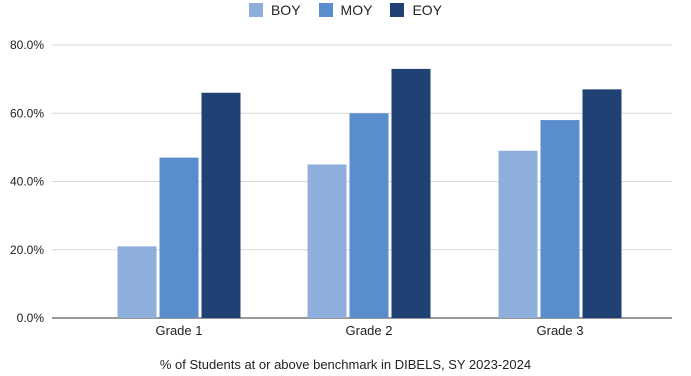 The image size is (691, 376). I want to click on legend-item-eoy: EOY, so click(416, 10).